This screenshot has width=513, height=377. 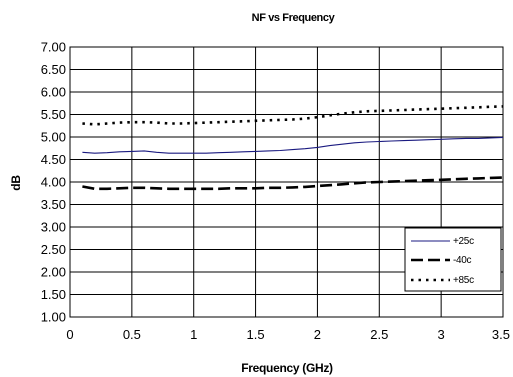 I want to click on y-tick-label: 6.00, so click(x=53, y=92).